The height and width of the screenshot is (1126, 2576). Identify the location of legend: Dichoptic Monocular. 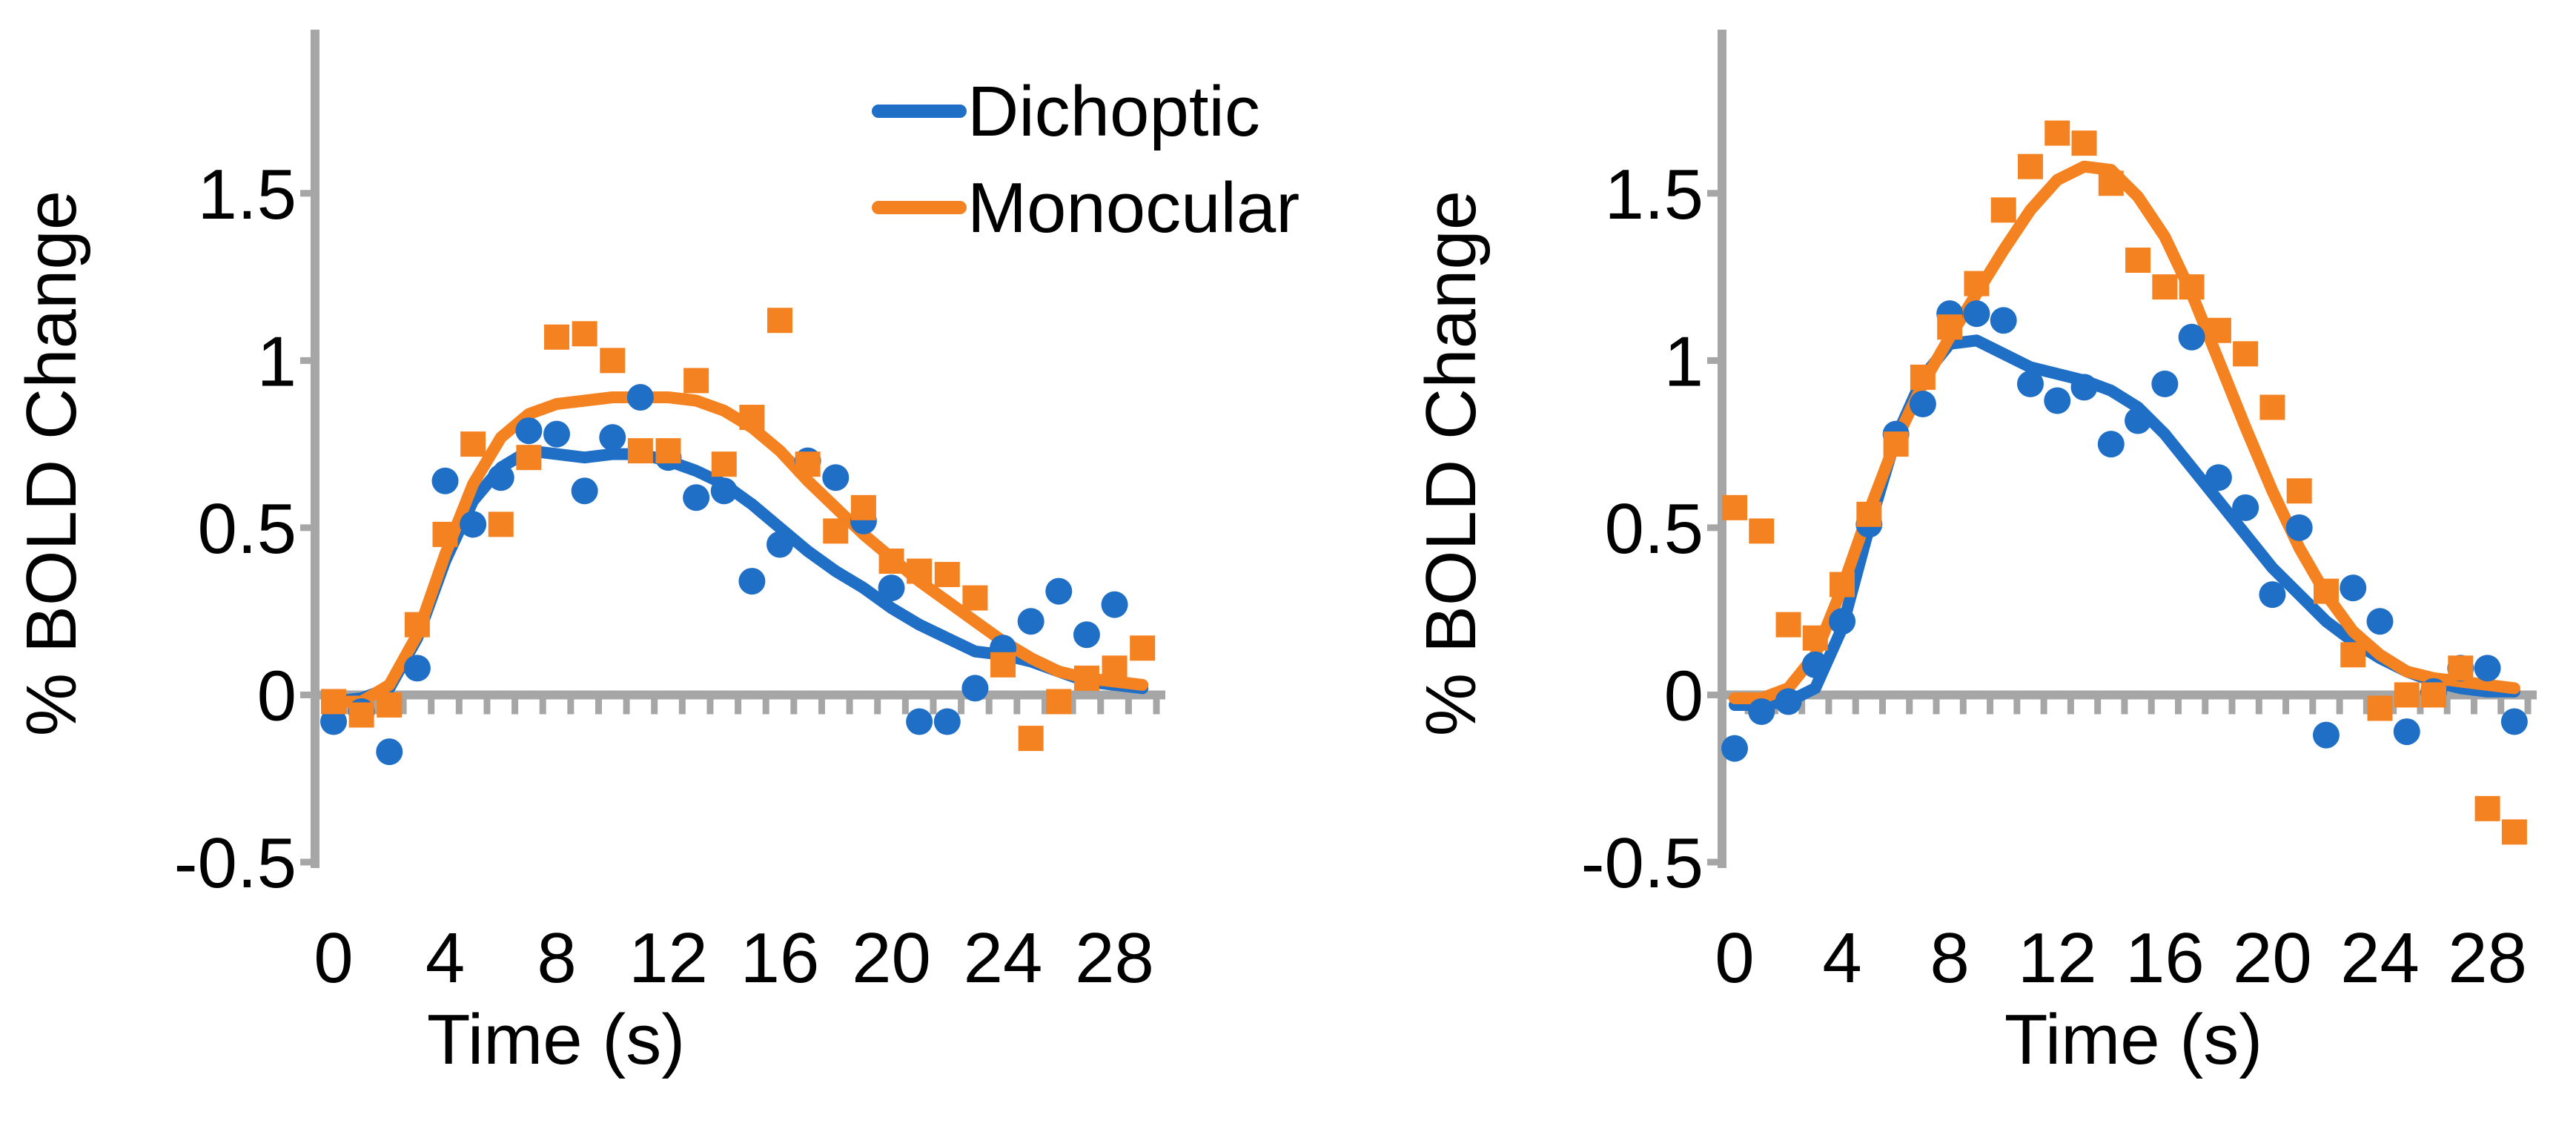
(1085, 160).